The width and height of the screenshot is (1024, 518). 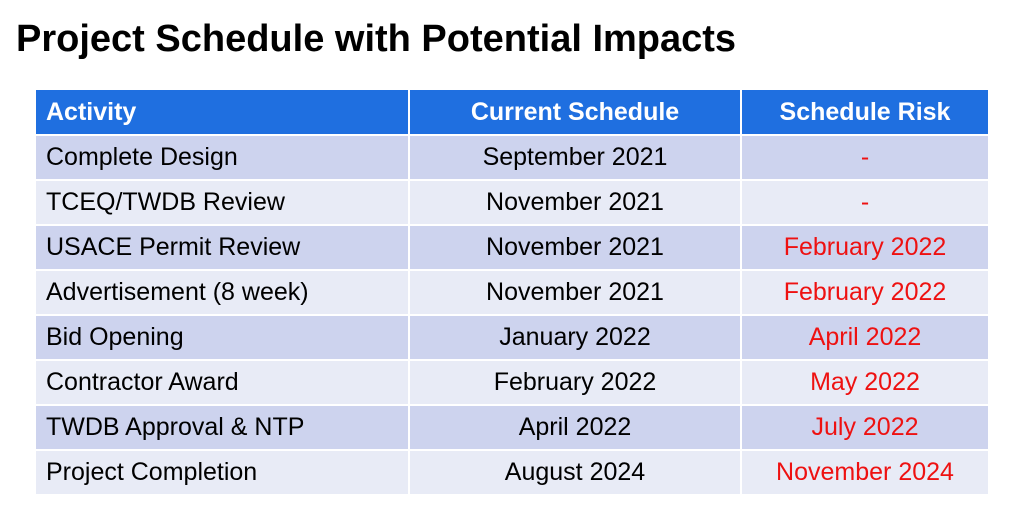 I want to click on table-row: TWDB Approval & NTP April 2022 July 2022, so click(x=512, y=427).